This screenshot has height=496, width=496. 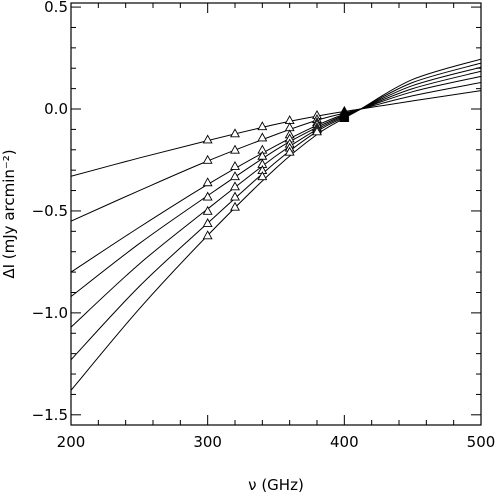 What do you see at coordinates (344, 442) in the screenshot?
I see `x-tick-label: 400` at bounding box center [344, 442].